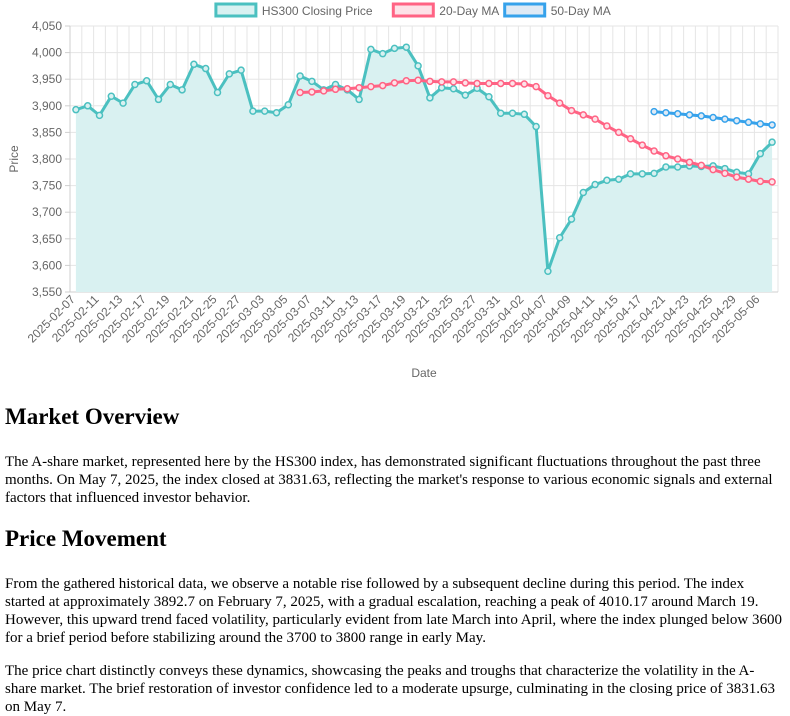  What do you see at coordinates (581, 11) in the screenshot?
I see `legend-label: 50-Day MA` at bounding box center [581, 11].